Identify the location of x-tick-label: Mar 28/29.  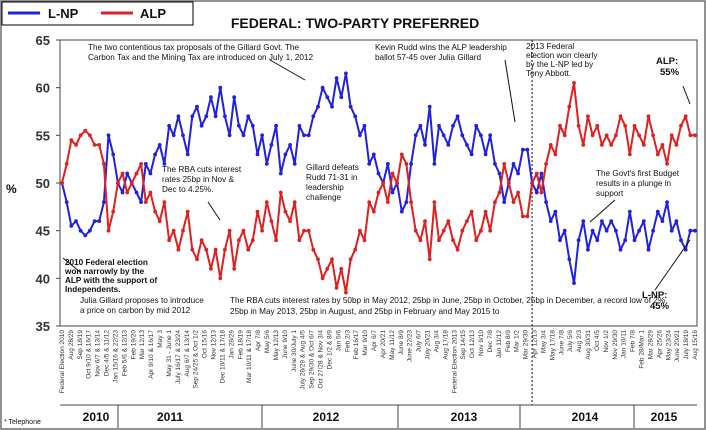
(650, 345).